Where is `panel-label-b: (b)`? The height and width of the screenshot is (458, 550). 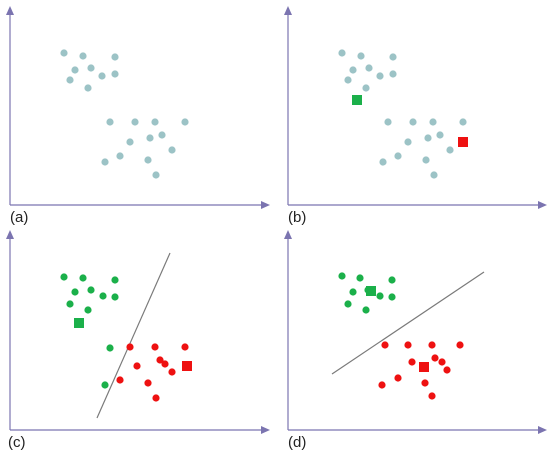
panel-label-b: (b) is located at coordinates (297, 217).